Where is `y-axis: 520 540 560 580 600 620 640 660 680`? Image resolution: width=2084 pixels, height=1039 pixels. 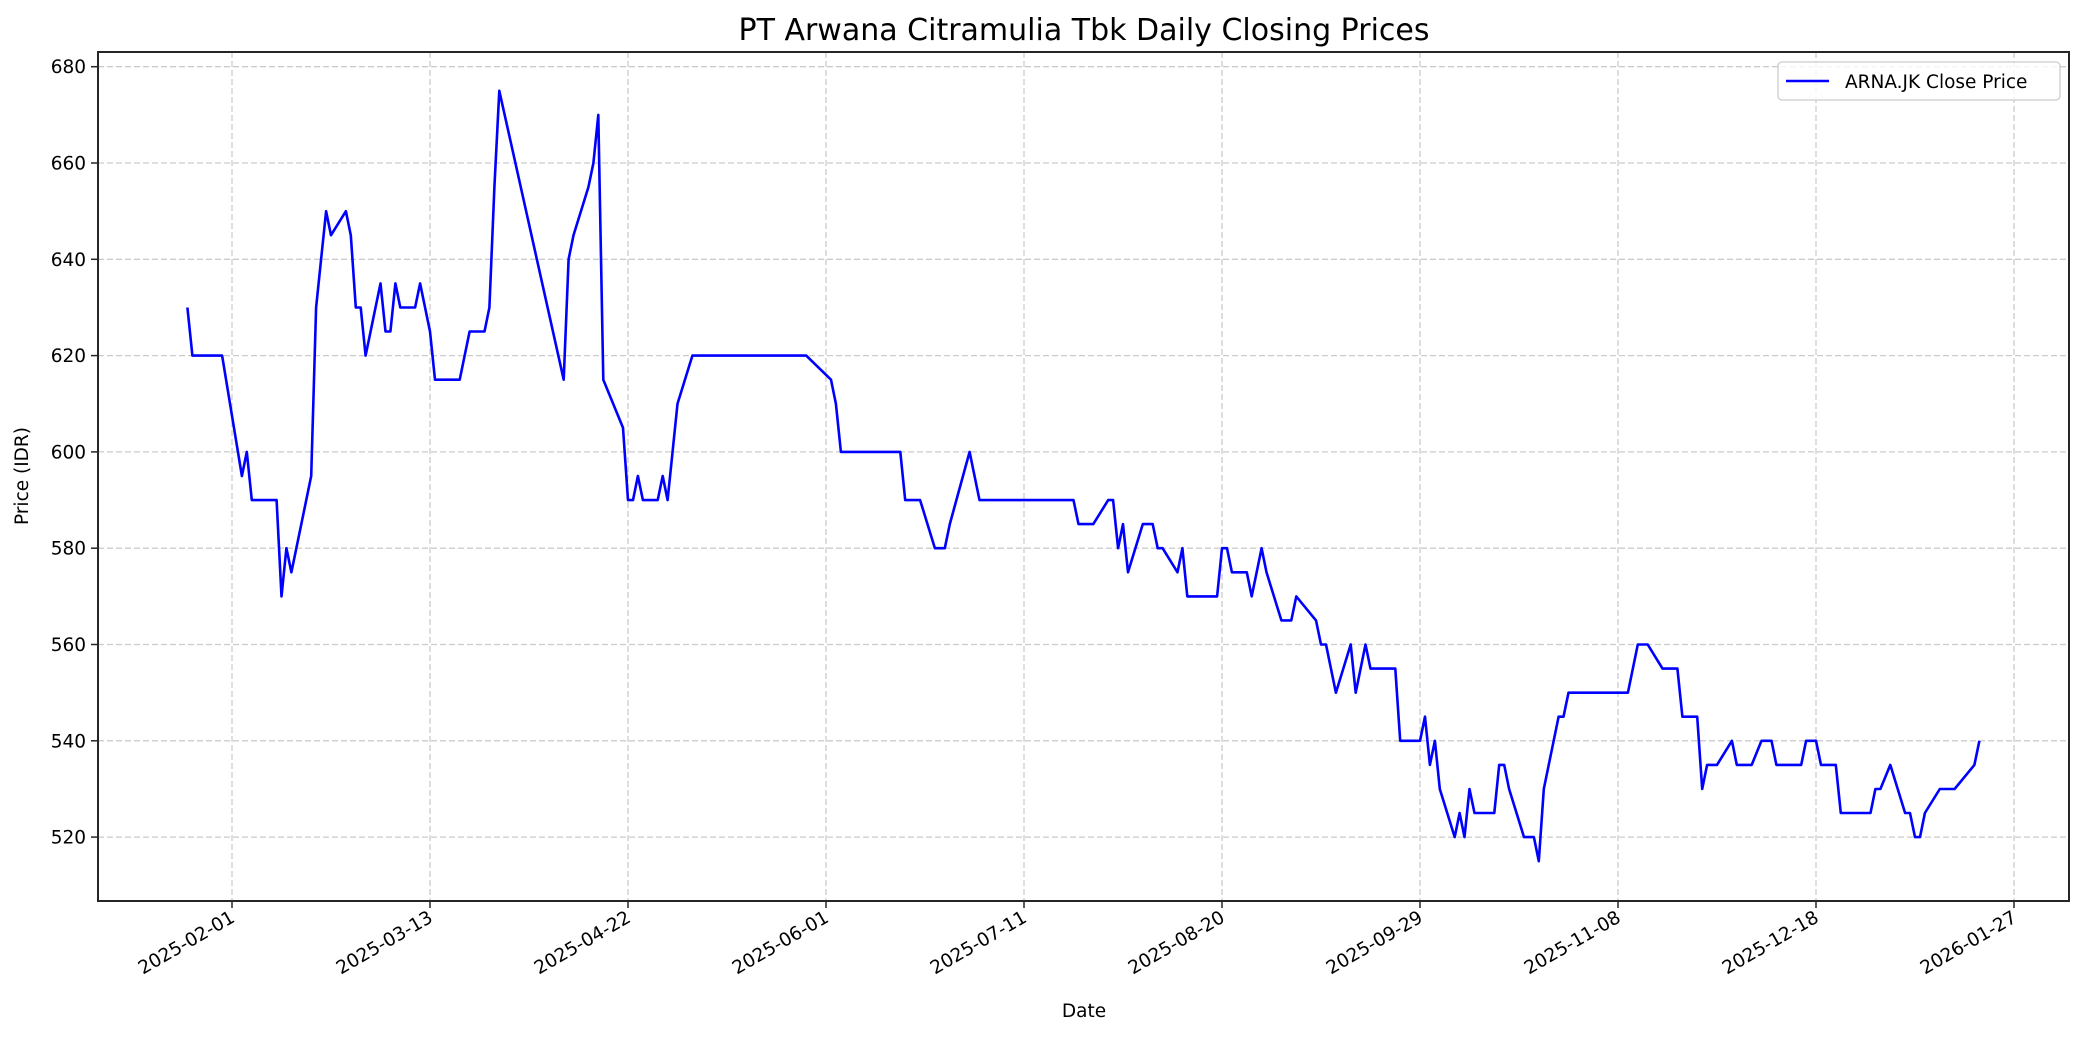 y-axis: 520 540 560 580 600 620 640 660 680 is located at coordinates (74, 453).